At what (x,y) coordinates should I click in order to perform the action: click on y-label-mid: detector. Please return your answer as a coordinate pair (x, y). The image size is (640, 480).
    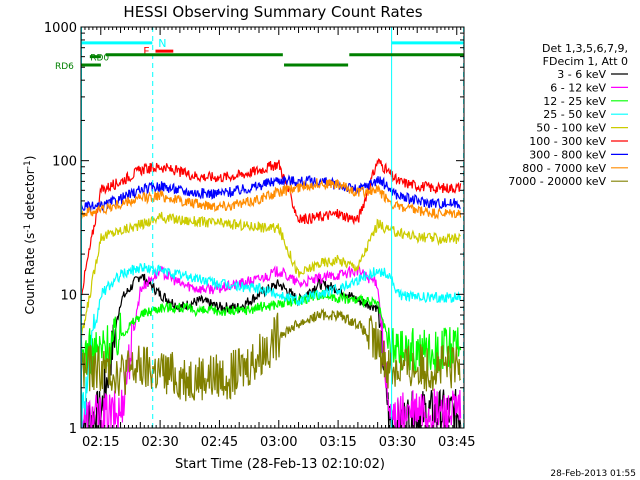
    Looking at the image, I should click on (30, 196).